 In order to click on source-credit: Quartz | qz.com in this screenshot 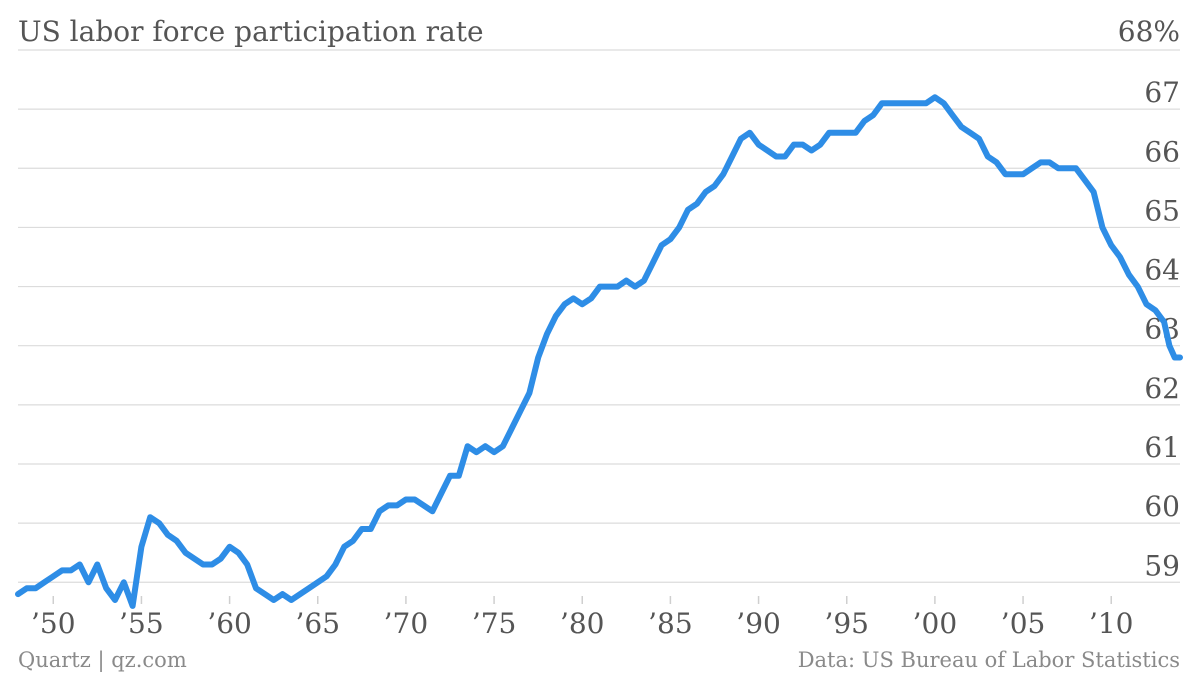, I will do `click(102, 660)`.